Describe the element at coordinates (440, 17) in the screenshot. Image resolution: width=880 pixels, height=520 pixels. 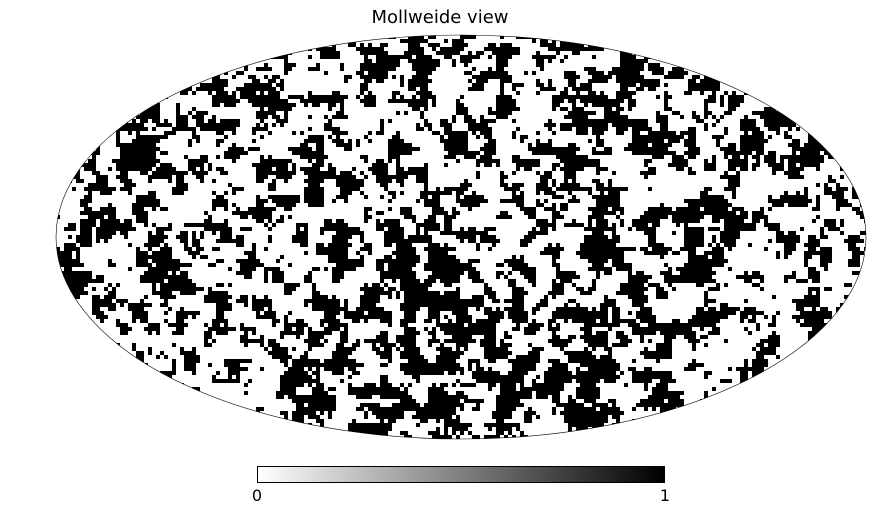
I see `map-title: Mollweide view` at that location.